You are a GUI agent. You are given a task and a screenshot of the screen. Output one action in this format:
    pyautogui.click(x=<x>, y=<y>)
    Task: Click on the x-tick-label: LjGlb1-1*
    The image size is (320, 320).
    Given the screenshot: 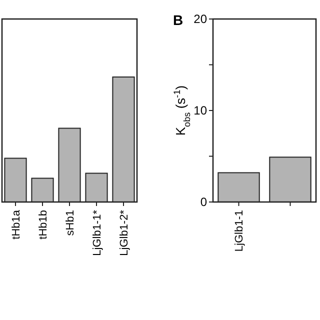 What is the action you would take?
    pyautogui.click(x=97, y=232)
    